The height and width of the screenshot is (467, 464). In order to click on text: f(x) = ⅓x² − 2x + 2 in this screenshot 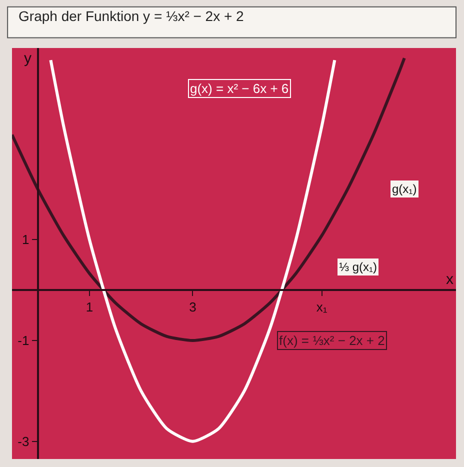, I will do `click(332, 340)`.